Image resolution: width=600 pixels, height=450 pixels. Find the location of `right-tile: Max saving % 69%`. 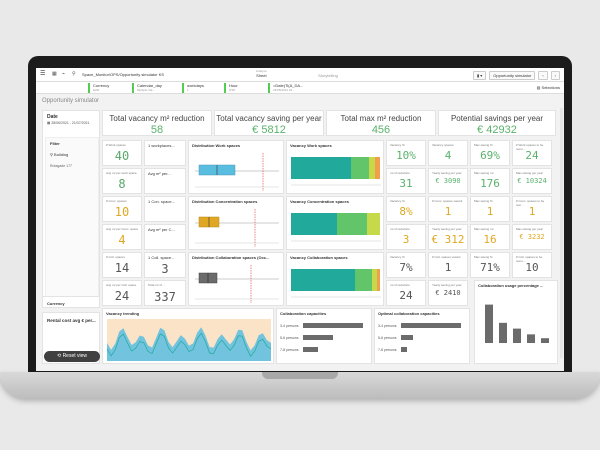

right-tile: Max saving % 69% is located at coordinates (490, 153).